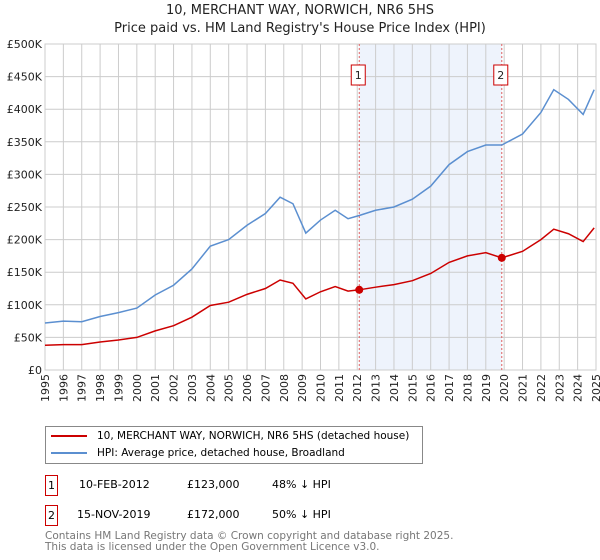  I want to click on x-tick-label: 1997, so click(82, 388).